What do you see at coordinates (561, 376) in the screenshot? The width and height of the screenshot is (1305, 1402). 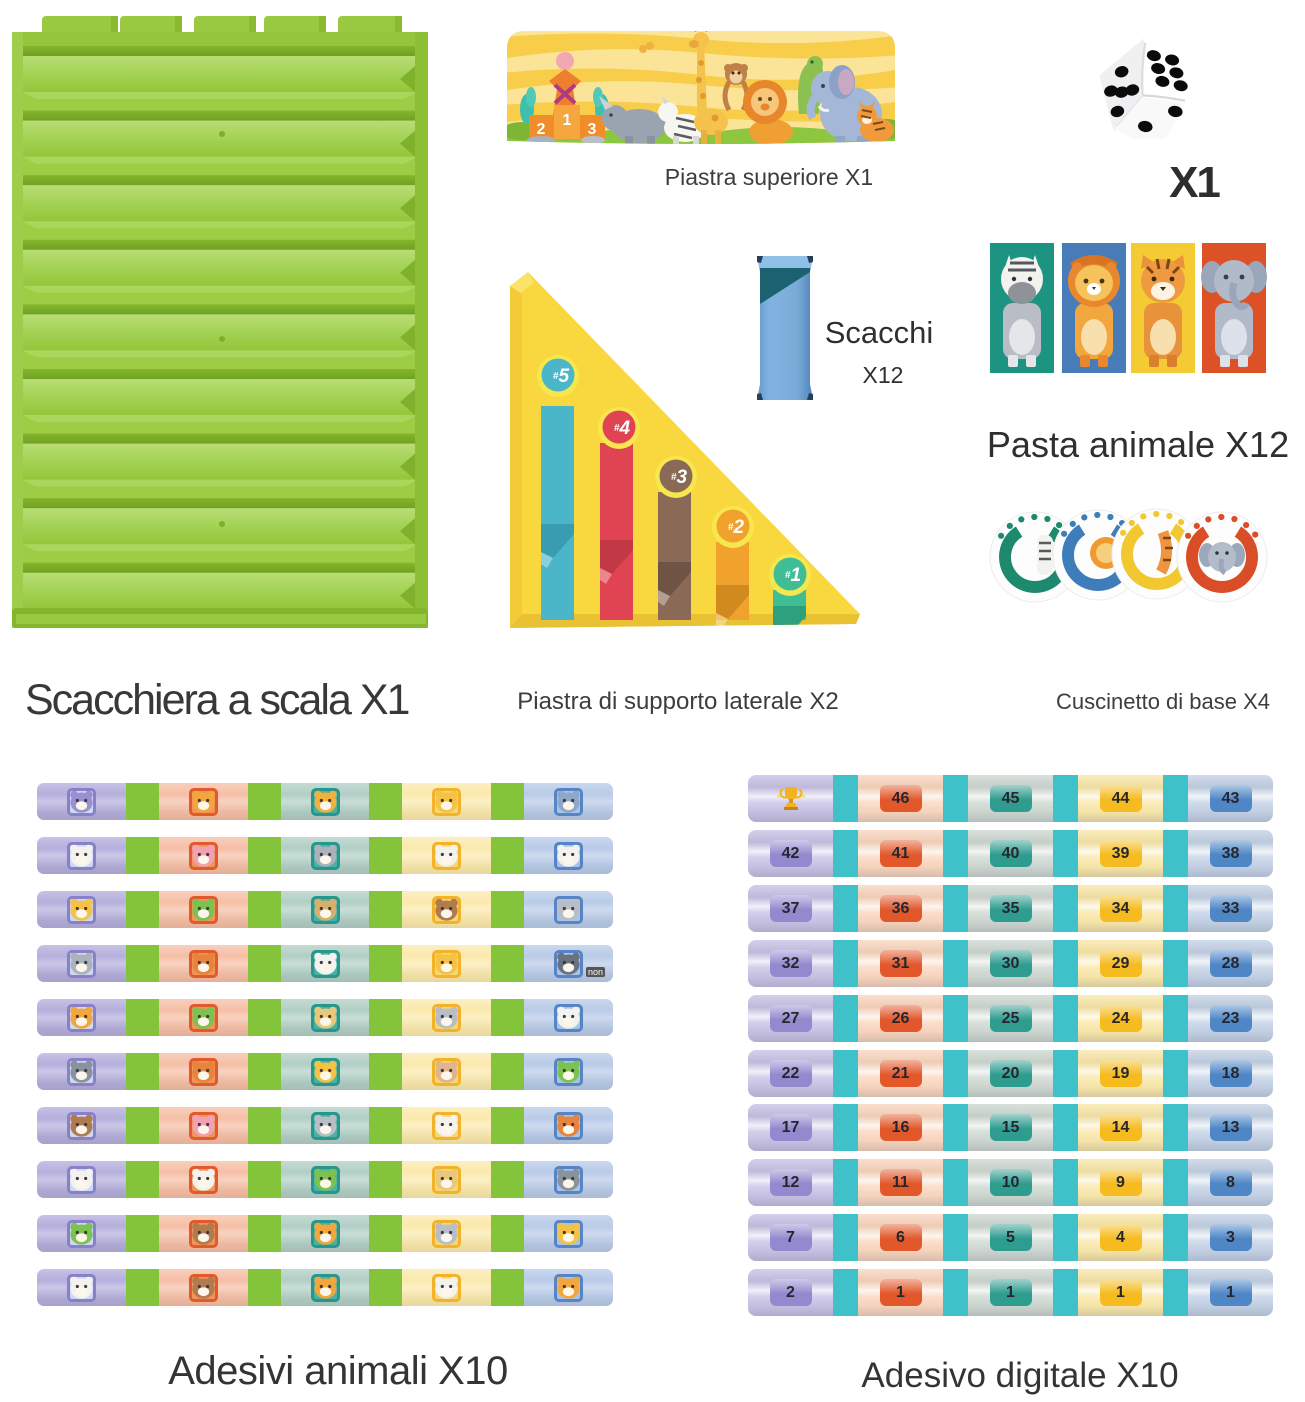 I see `svg-text: #5` at bounding box center [561, 376].